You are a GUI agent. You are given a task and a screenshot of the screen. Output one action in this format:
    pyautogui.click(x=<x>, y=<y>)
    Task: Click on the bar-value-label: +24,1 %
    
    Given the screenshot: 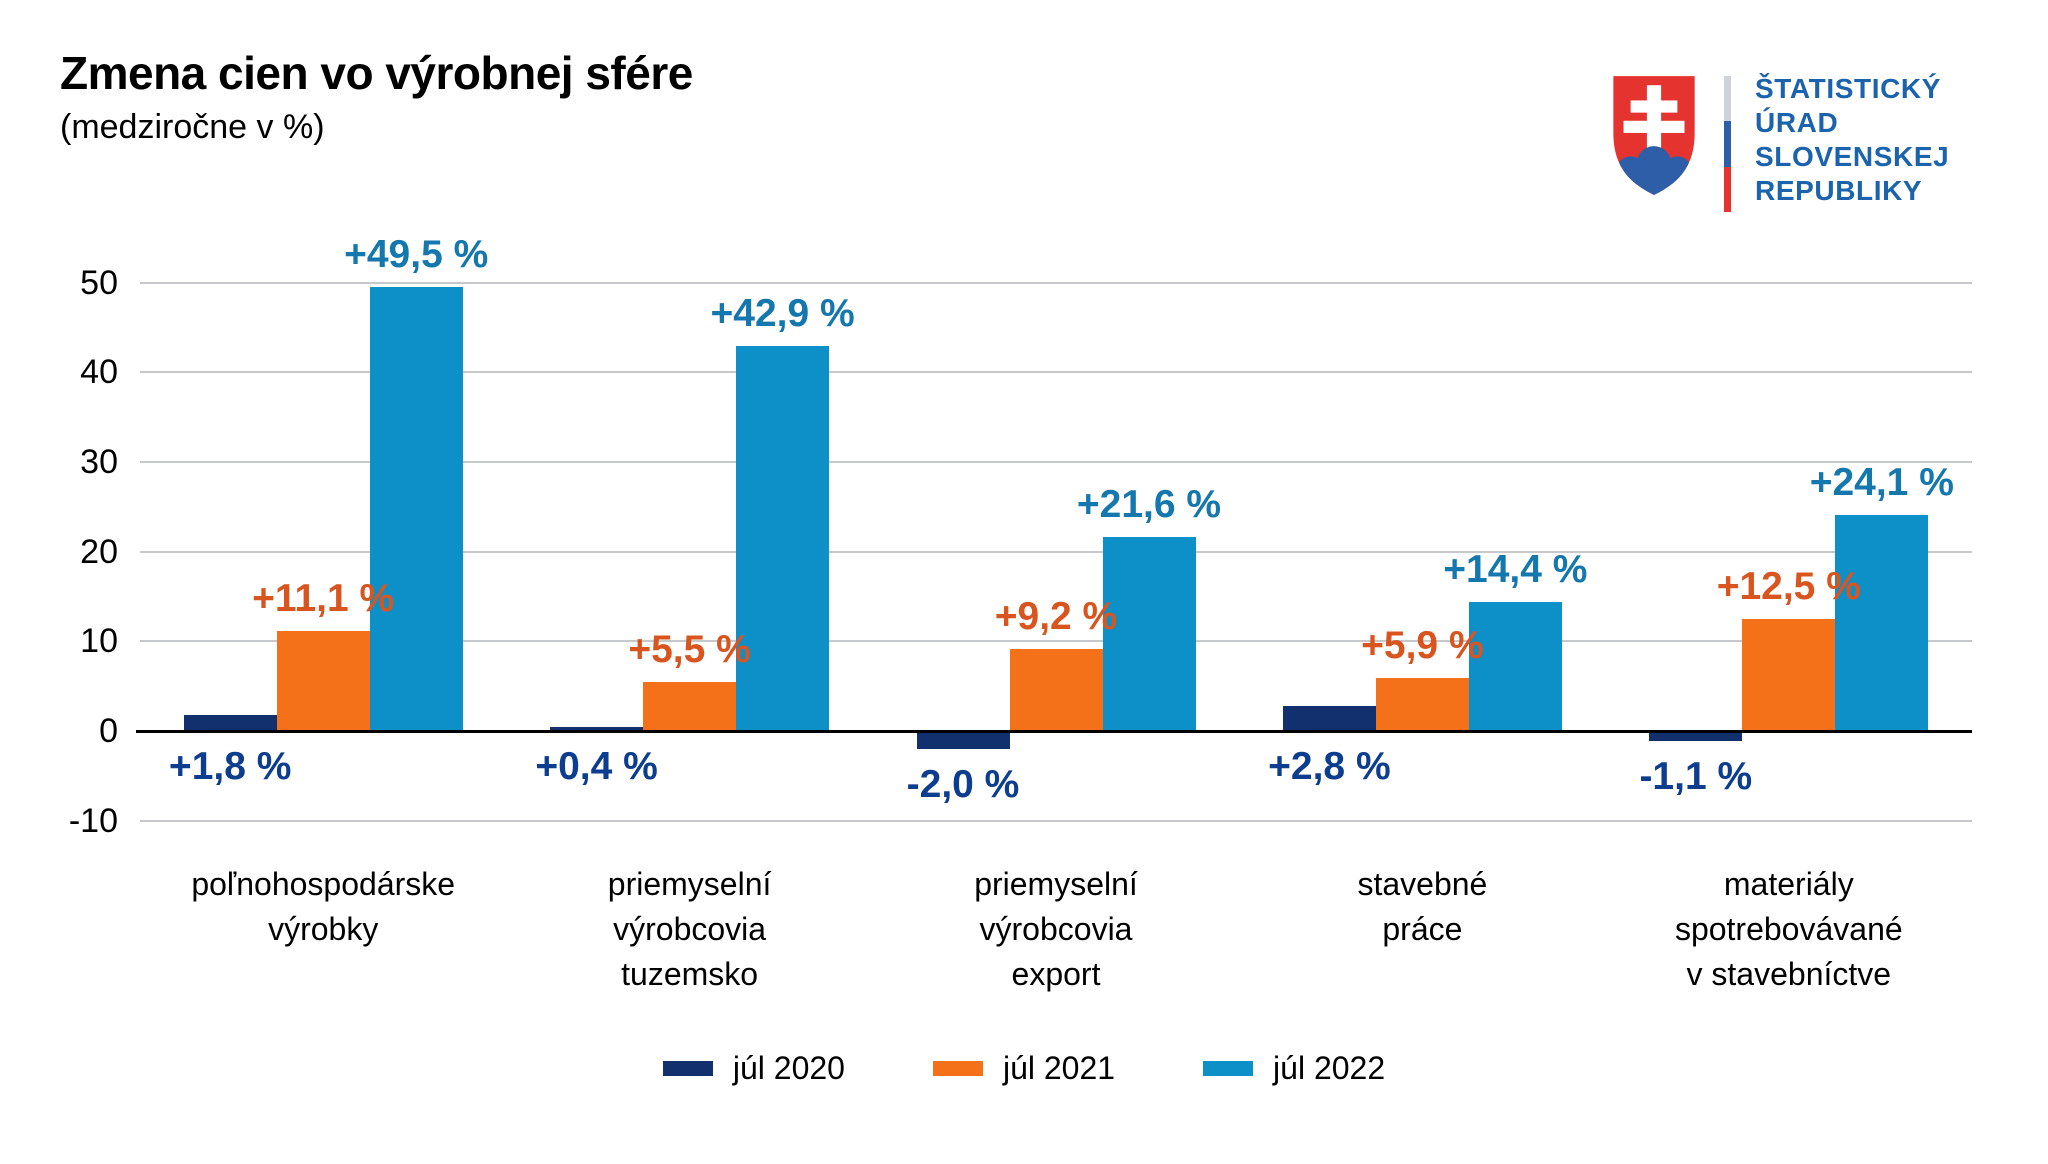 What is the action you would take?
    pyautogui.click(x=1881, y=482)
    